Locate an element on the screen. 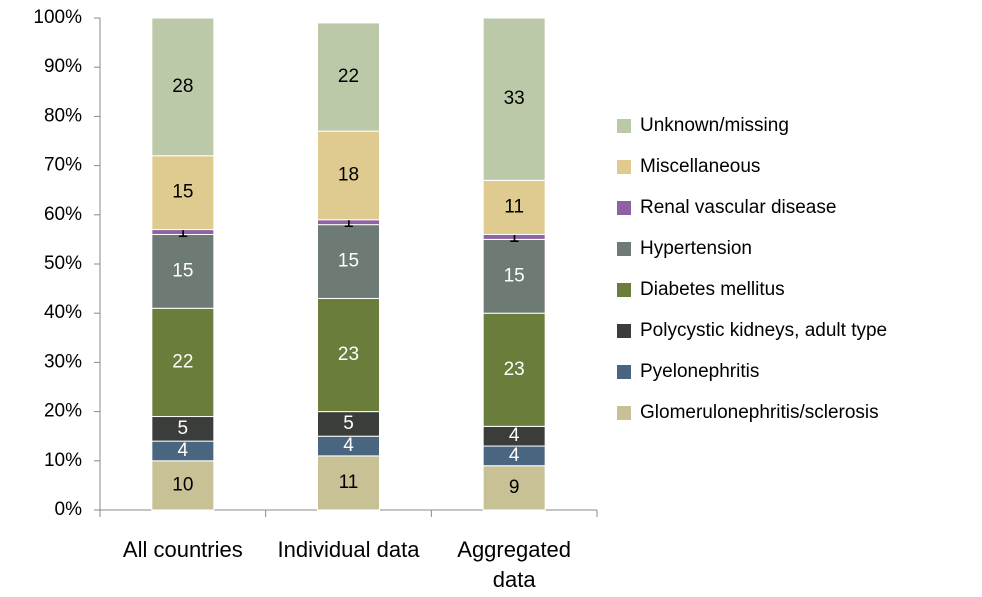  x-tick-label: Aggregated data is located at coordinates (514, 564).